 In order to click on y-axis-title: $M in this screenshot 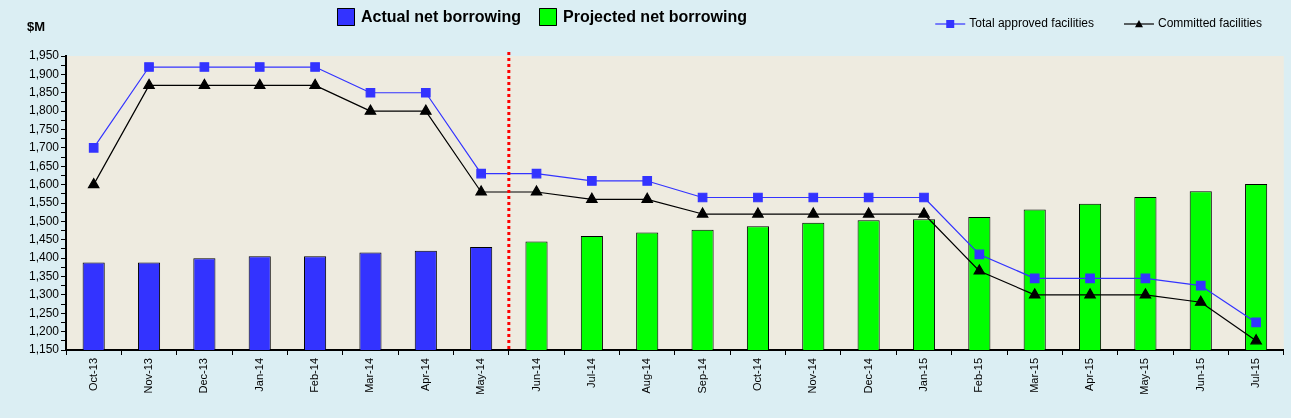, I will do `click(36, 26)`.